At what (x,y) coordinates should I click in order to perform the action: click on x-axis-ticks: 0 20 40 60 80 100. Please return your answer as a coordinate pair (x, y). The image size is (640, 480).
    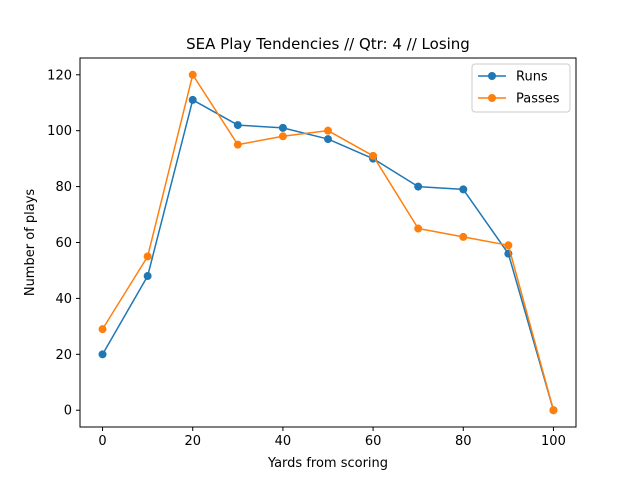
    Looking at the image, I should click on (332, 438).